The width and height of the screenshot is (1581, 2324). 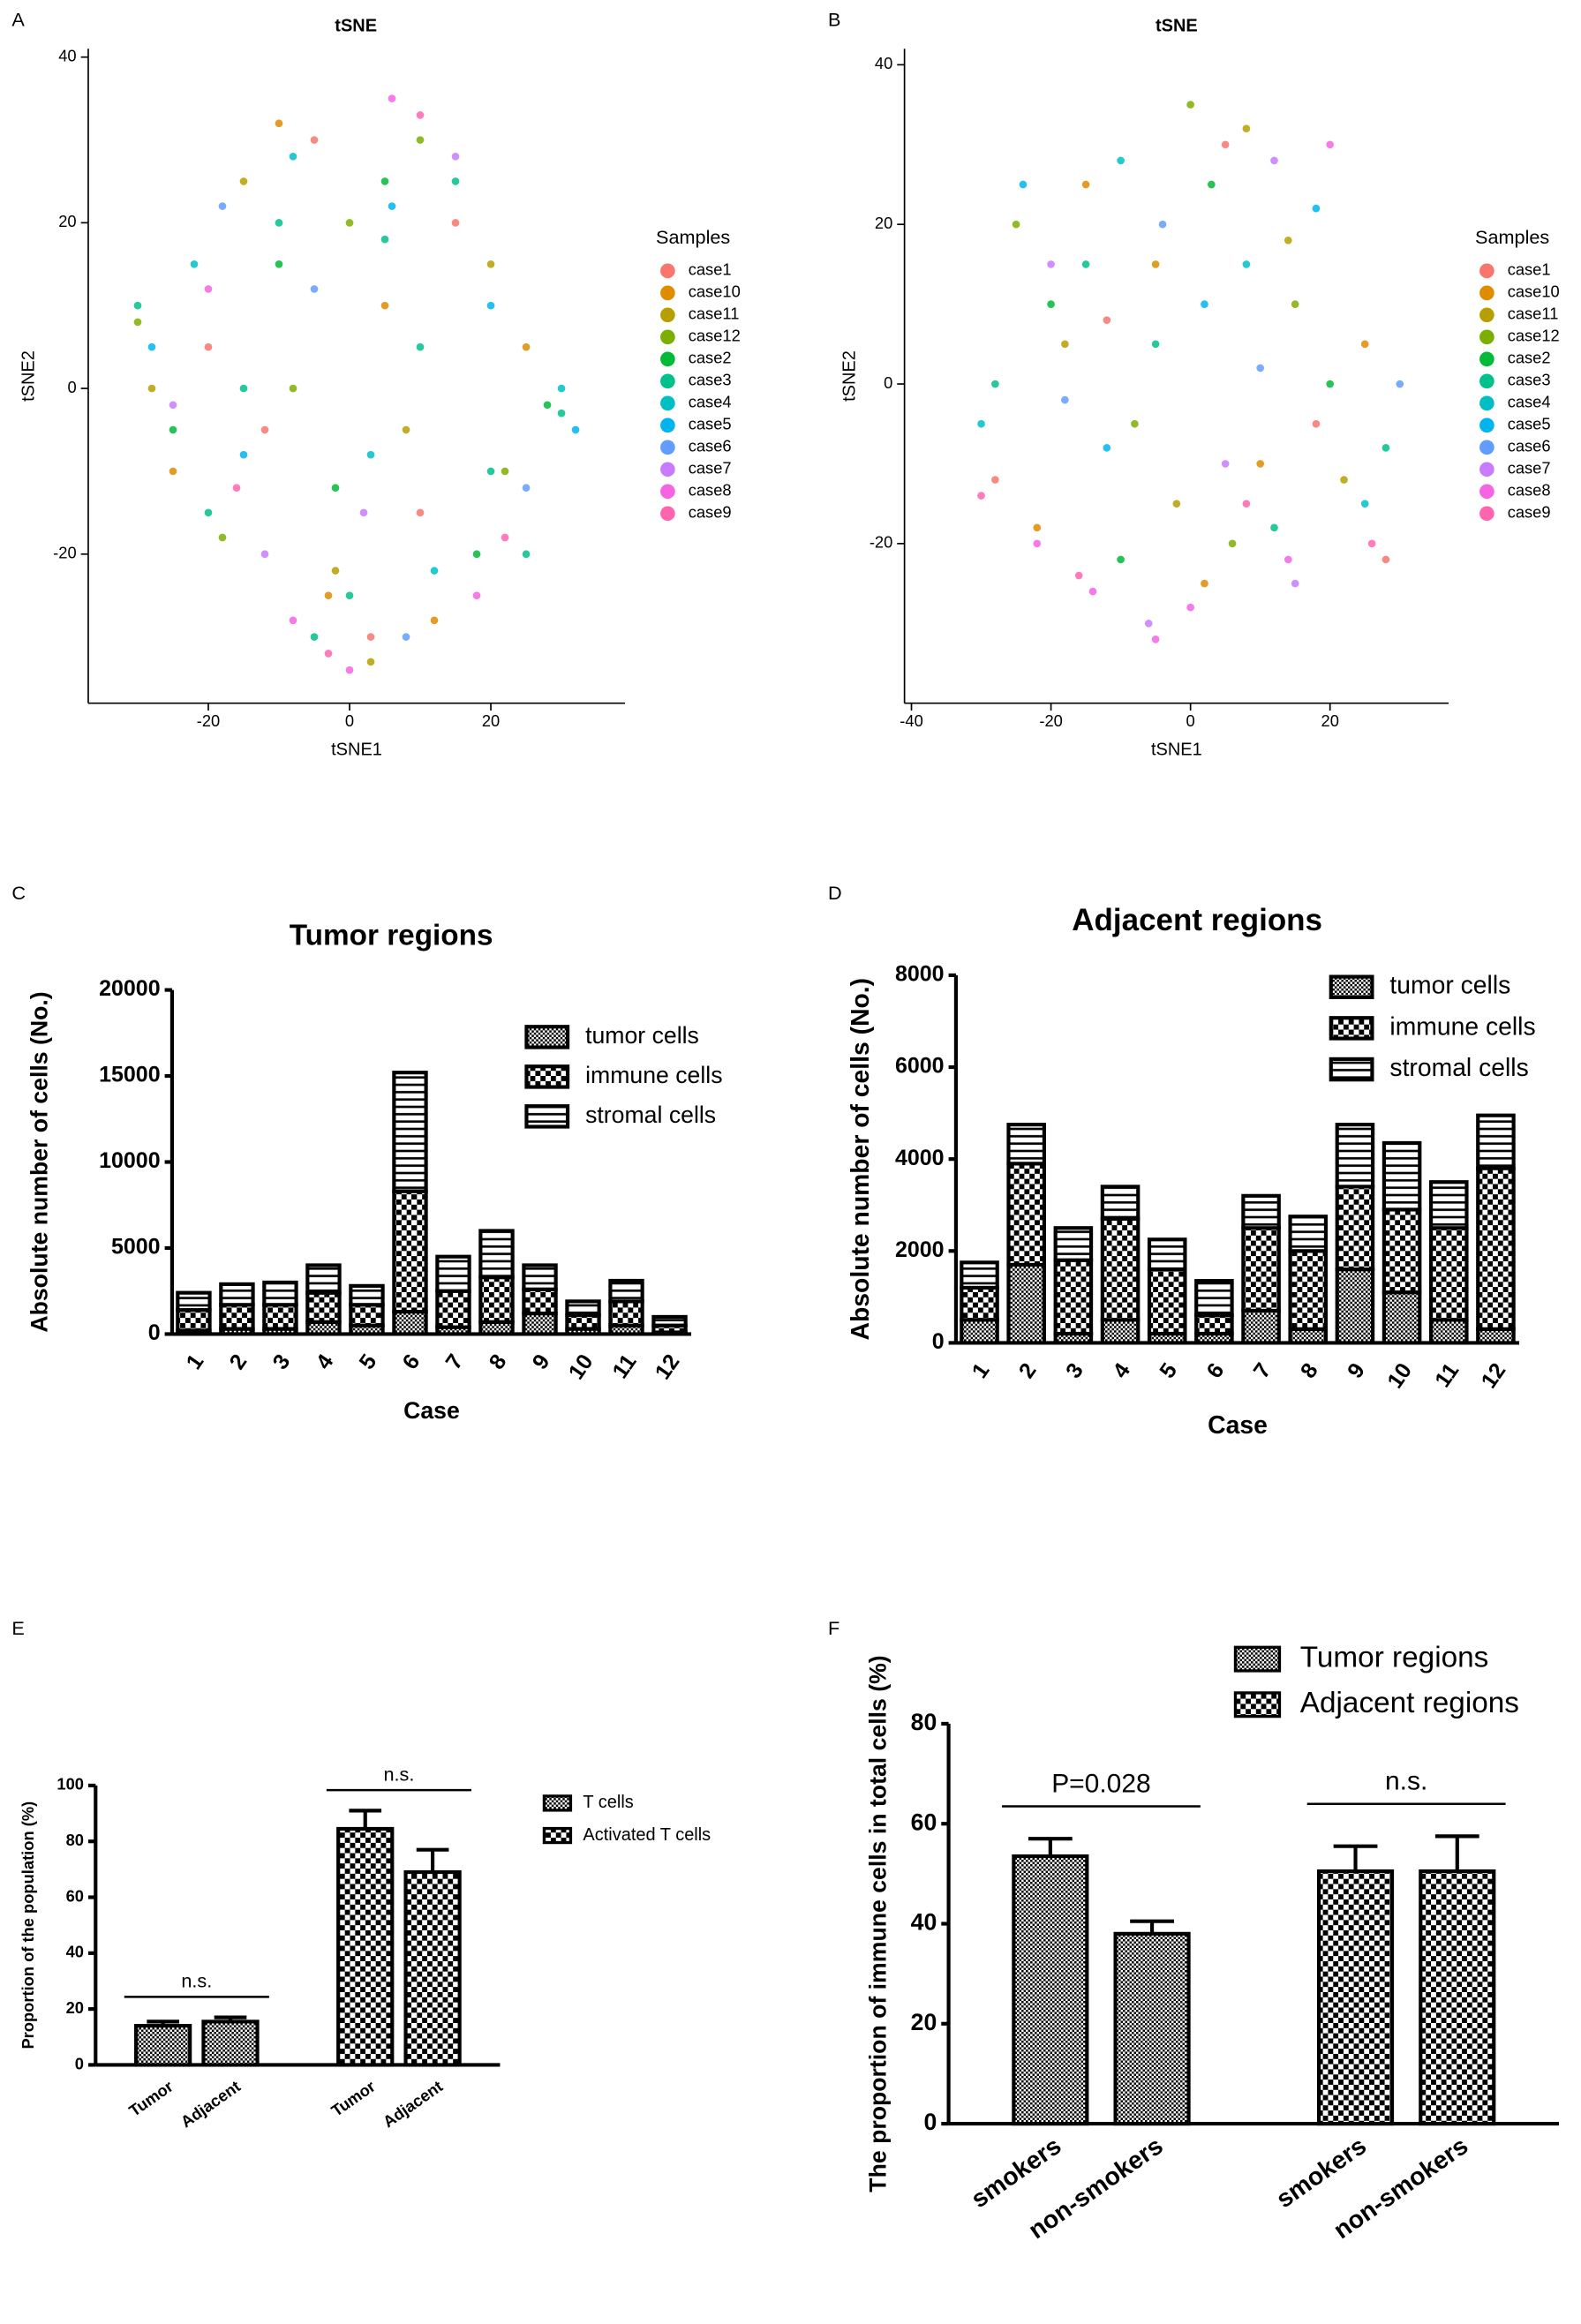 What do you see at coordinates (608, 1802) in the screenshot?
I see `legend-label: T cells` at bounding box center [608, 1802].